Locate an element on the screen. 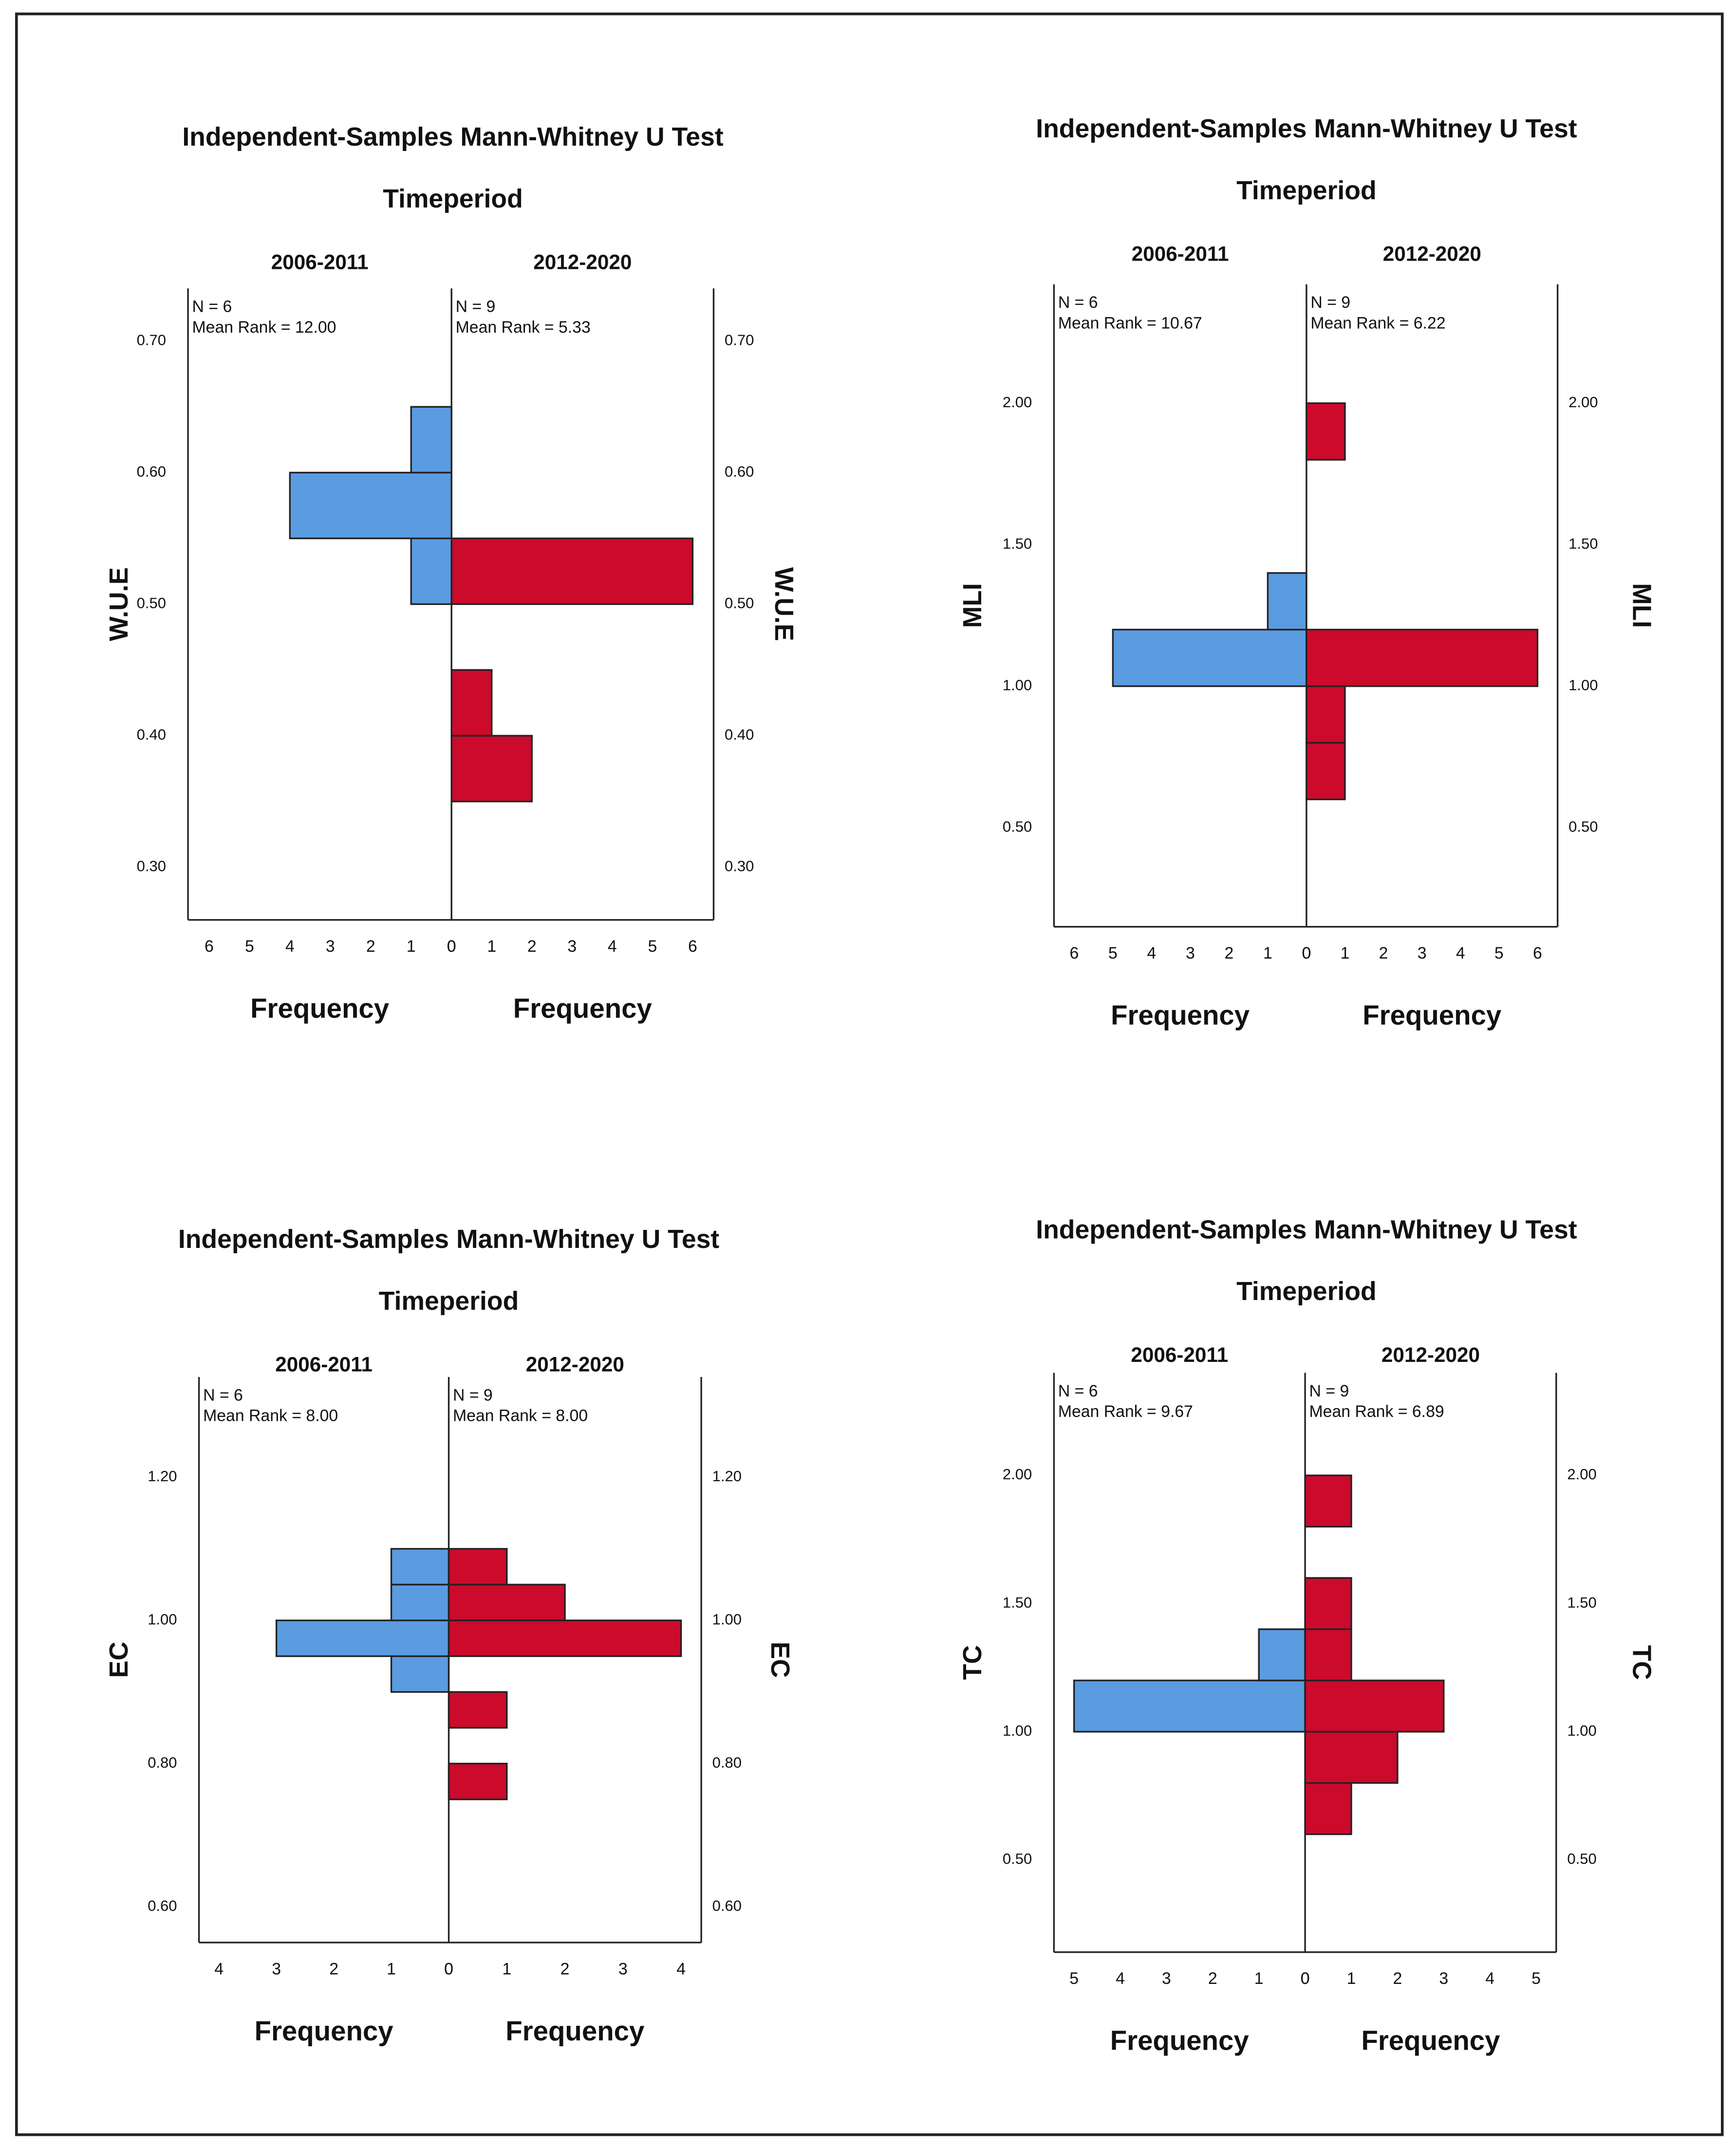 Image resolution: width=1736 pixels, height=2150 pixels. annotation: Mean Rank = 10.67 is located at coordinates (1130, 323).